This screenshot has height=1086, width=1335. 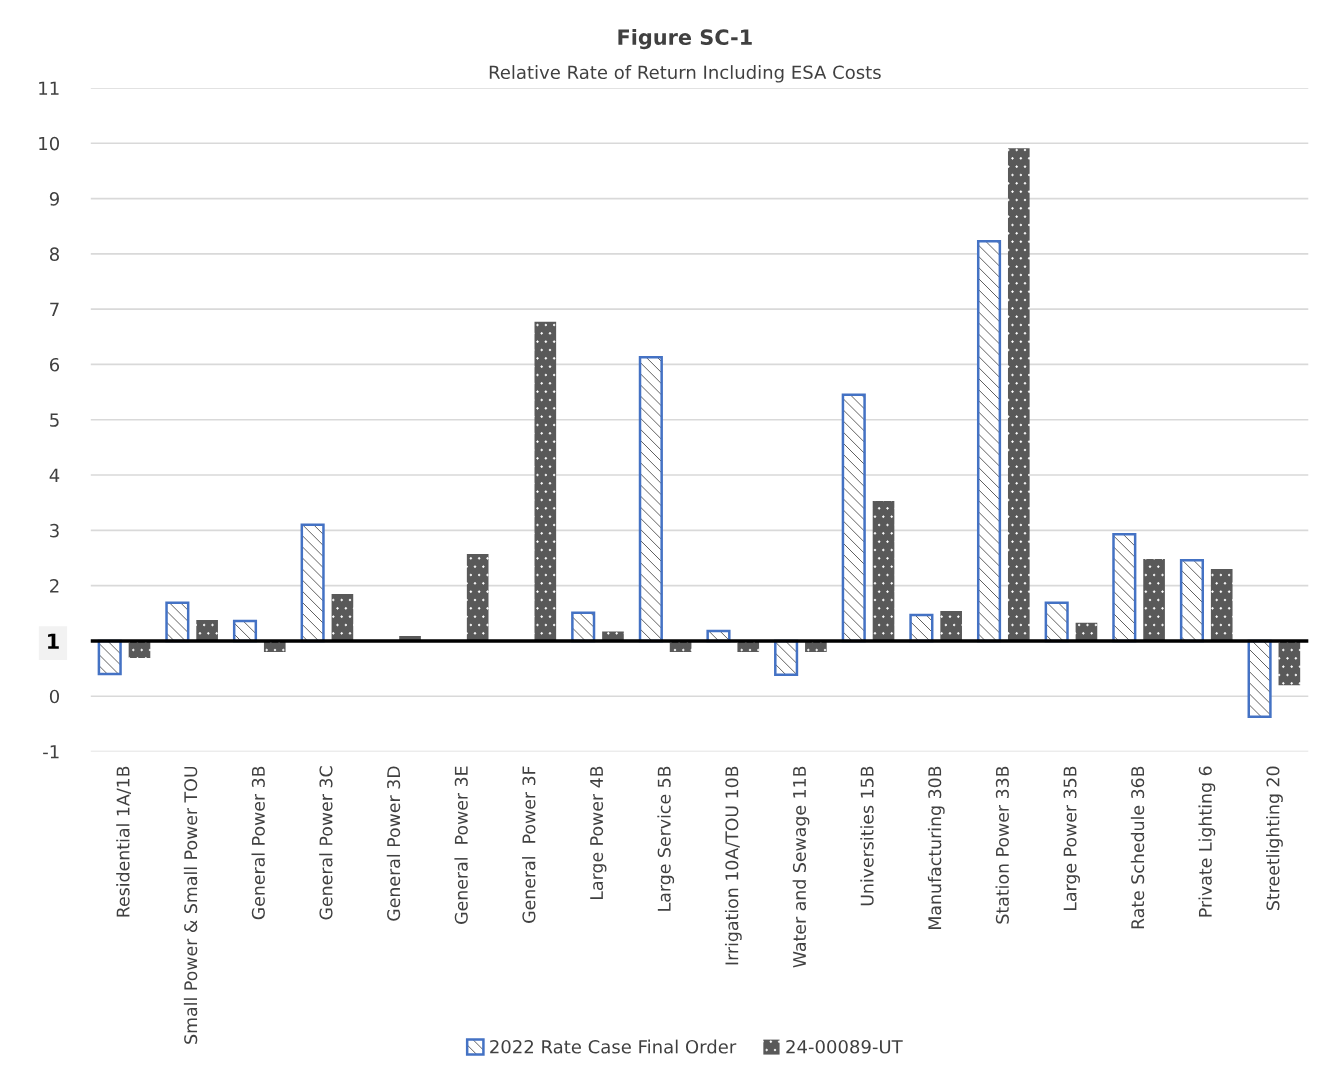 I want to click on y-tick-label: 0, so click(x=54, y=696).